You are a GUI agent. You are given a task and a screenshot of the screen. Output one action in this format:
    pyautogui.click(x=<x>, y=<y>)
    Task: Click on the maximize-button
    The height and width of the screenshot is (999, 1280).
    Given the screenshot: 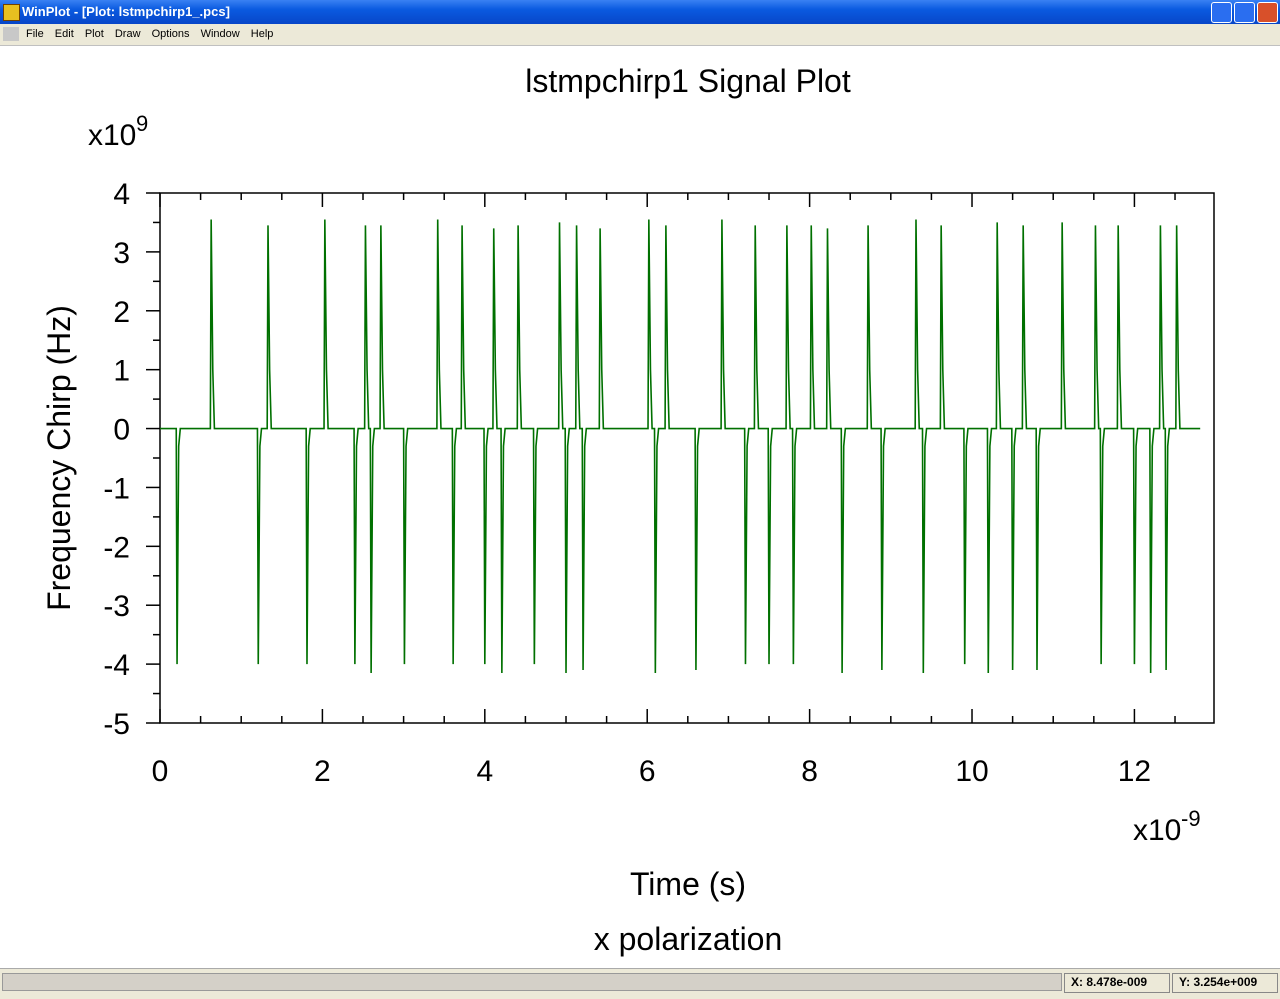 What is the action you would take?
    pyautogui.click(x=1244, y=12)
    